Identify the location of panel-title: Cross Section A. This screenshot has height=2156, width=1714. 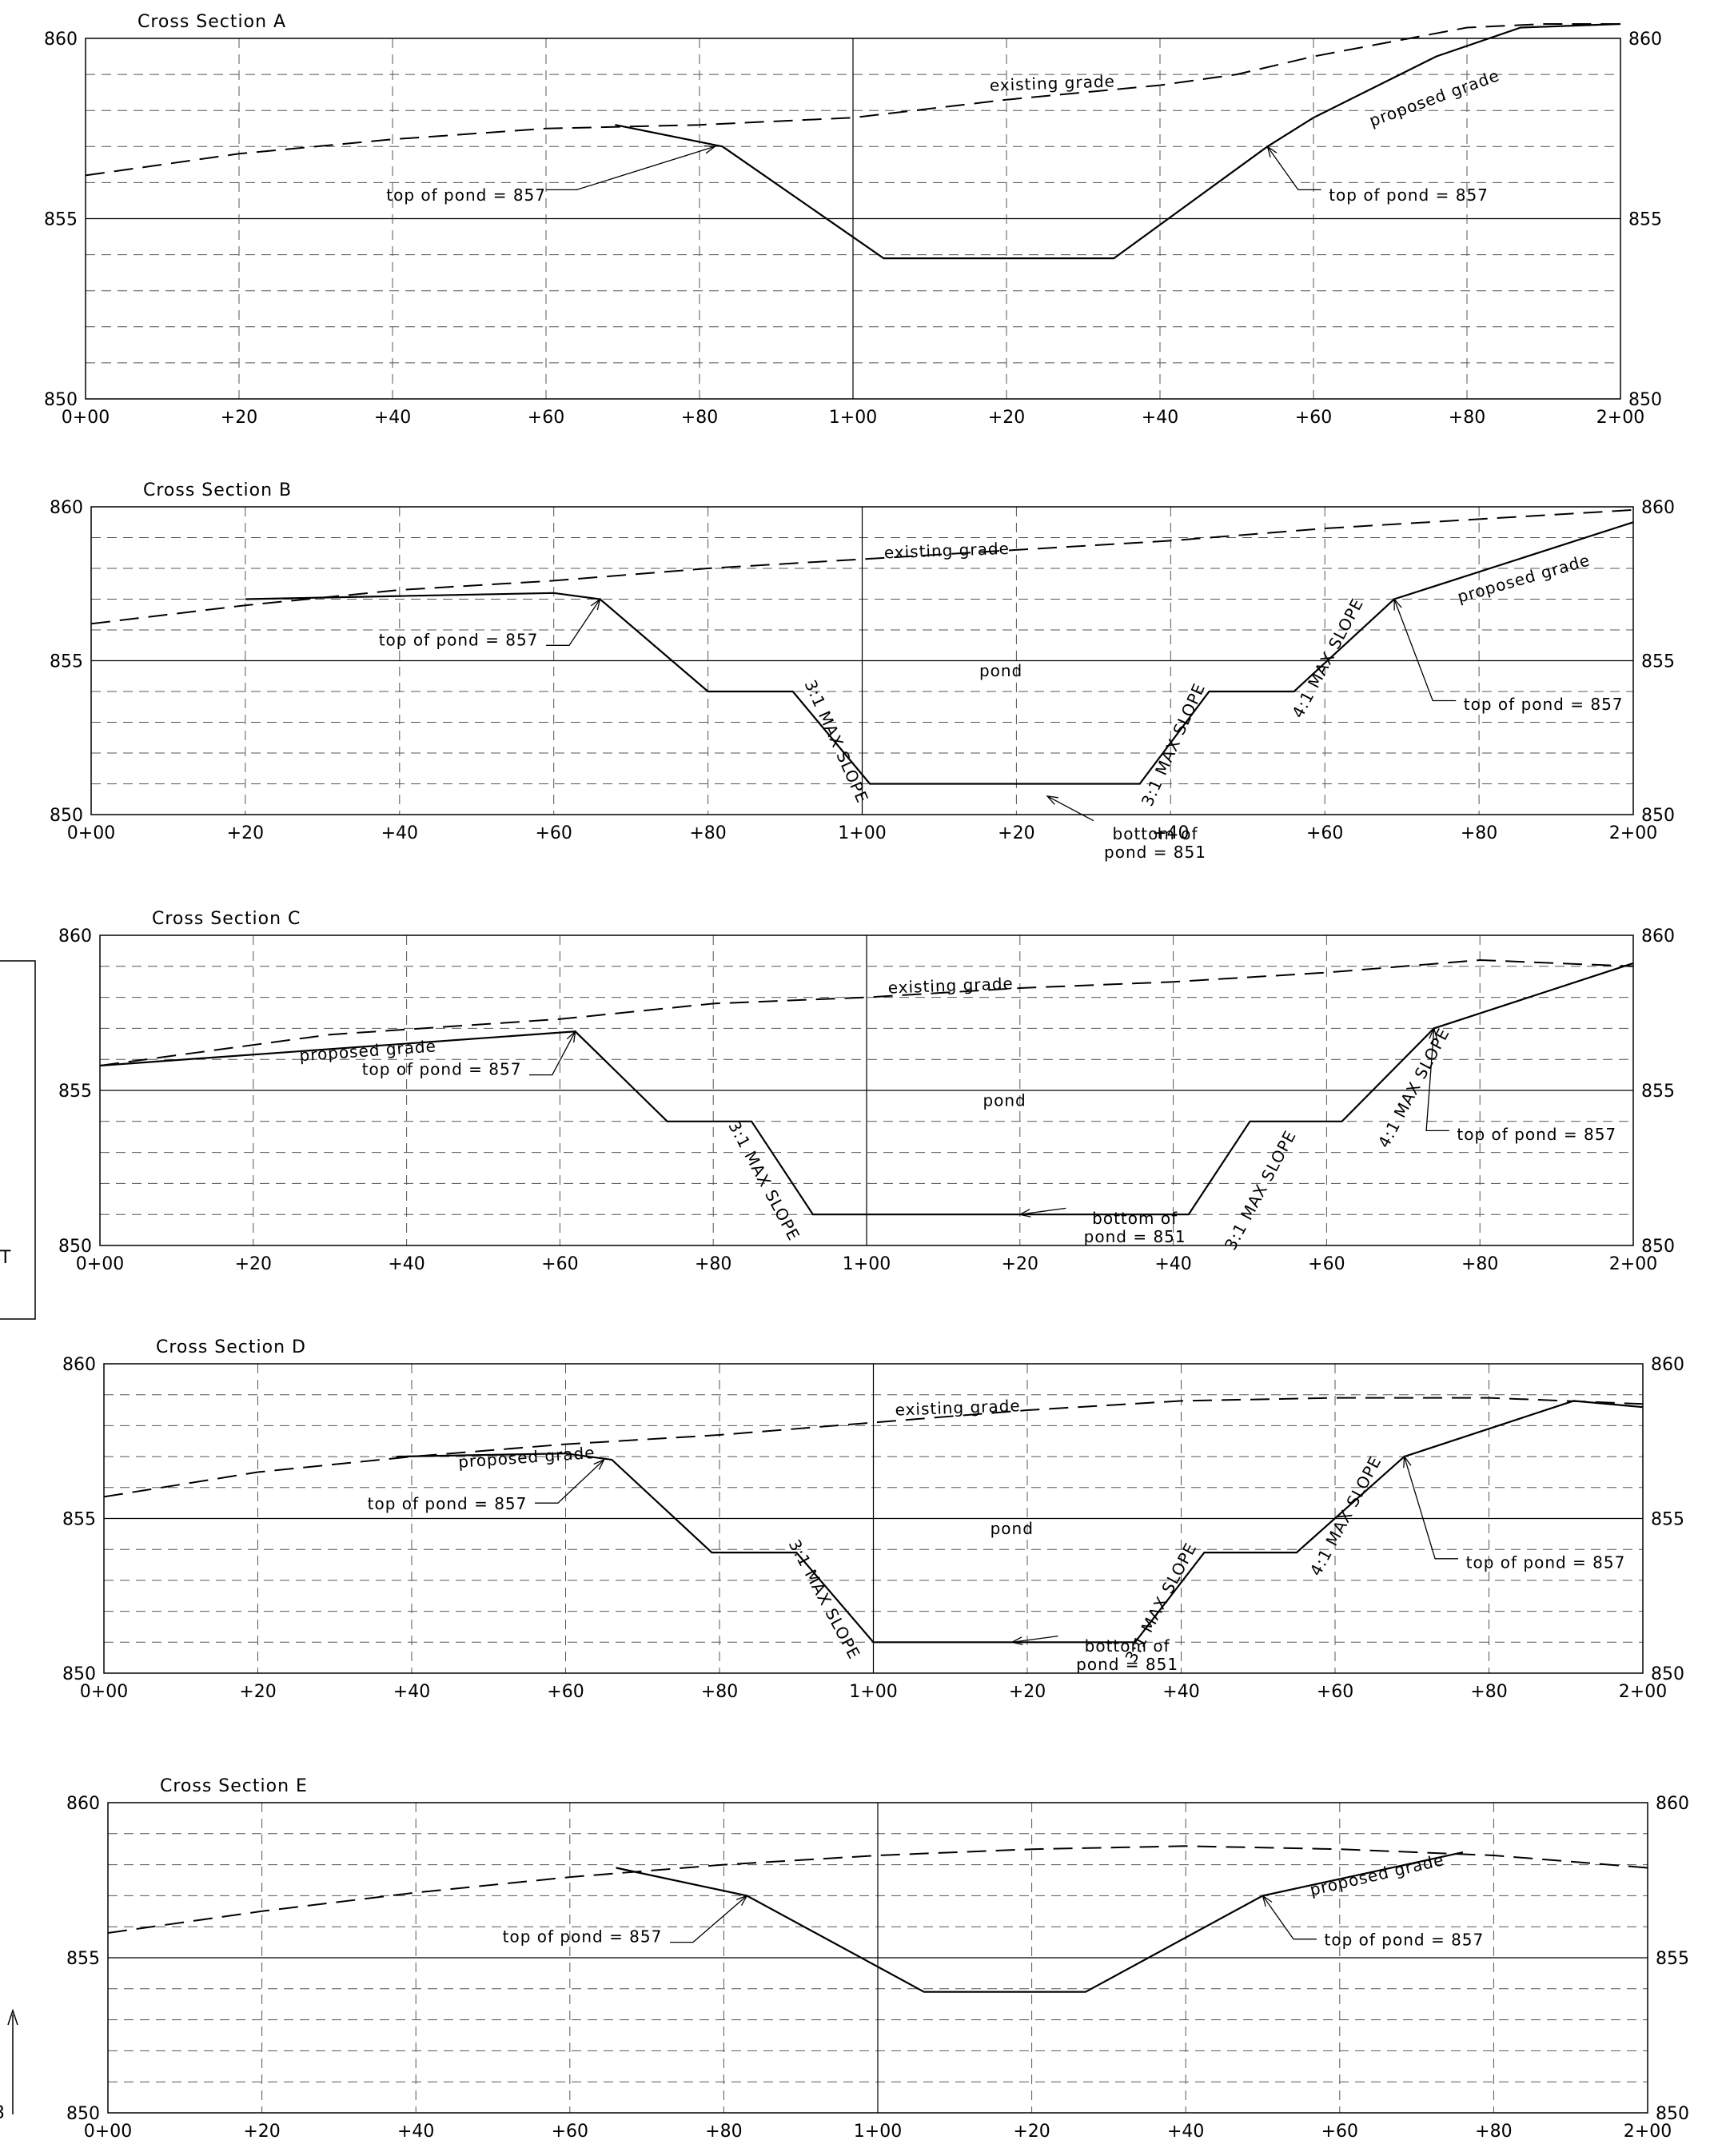
(212, 22).